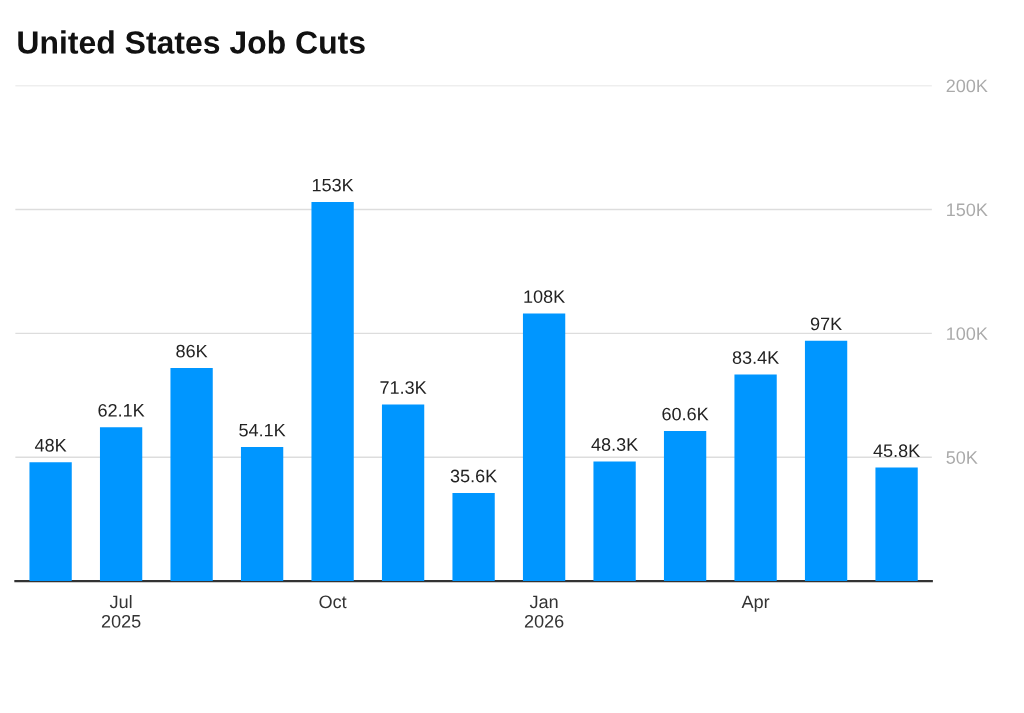 The height and width of the screenshot is (713, 1024). I want to click on data-label: 60.6K, so click(685, 414).